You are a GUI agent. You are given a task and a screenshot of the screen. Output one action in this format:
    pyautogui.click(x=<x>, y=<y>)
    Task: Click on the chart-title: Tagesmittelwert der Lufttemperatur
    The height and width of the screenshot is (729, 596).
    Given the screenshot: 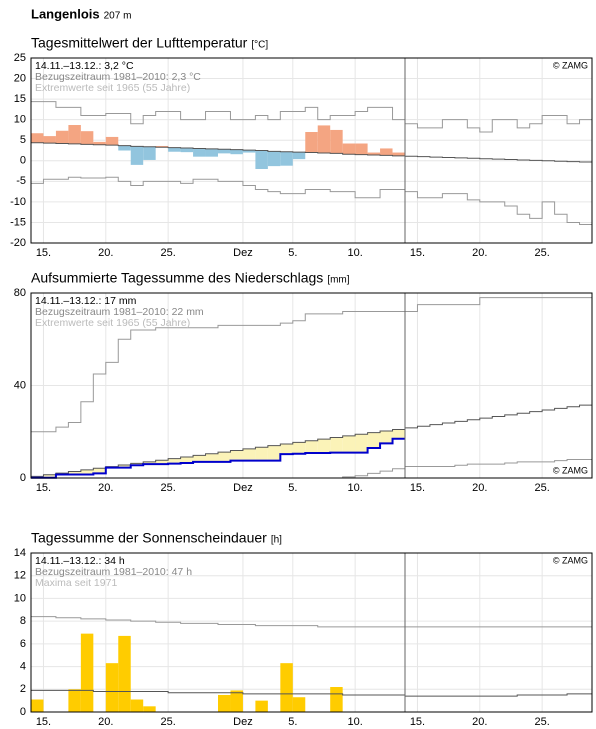 What is the action you would take?
    pyautogui.click(x=139, y=43)
    